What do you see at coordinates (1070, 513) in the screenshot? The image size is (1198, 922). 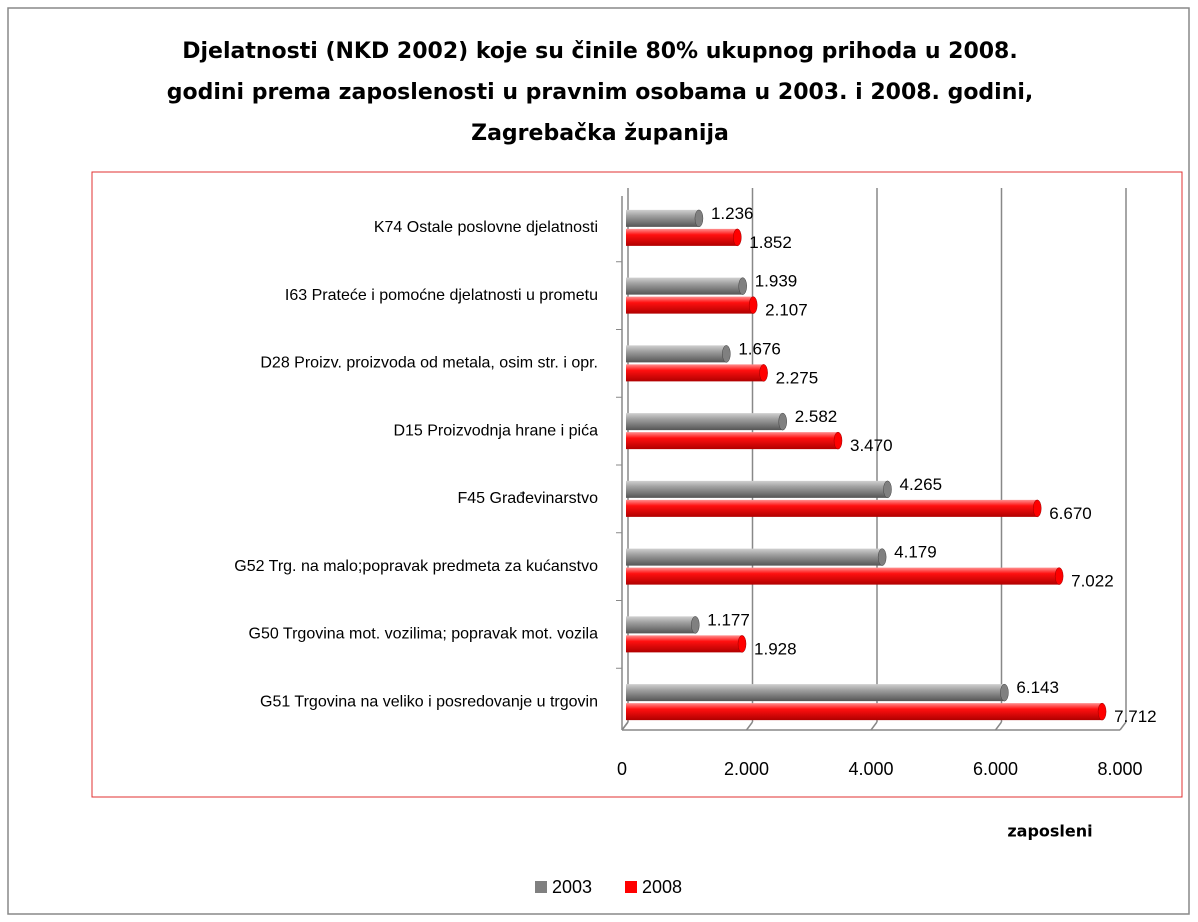 I see `data-label: 6.670` at bounding box center [1070, 513].